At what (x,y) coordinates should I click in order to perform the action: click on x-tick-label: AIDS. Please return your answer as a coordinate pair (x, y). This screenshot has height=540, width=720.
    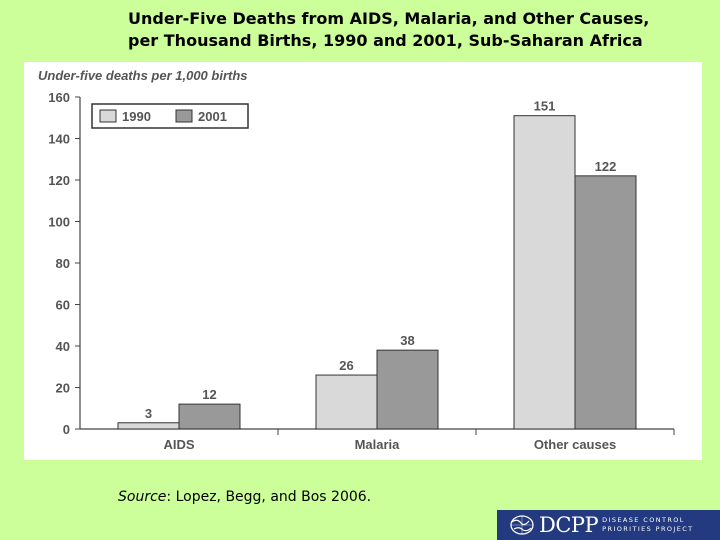
    Looking at the image, I should click on (178, 444).